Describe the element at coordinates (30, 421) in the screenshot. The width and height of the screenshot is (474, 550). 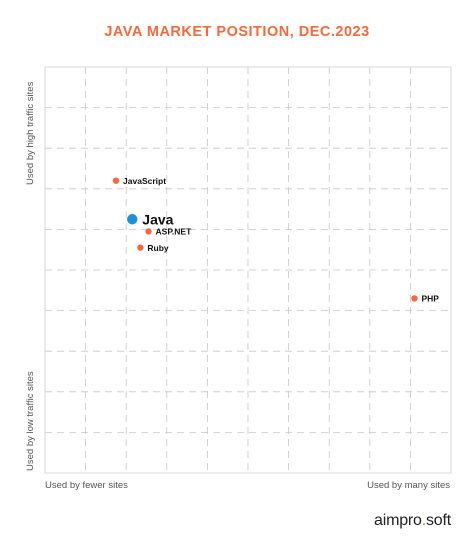
I see `y-axis-low-label: Used by low traffic sites` at that location.